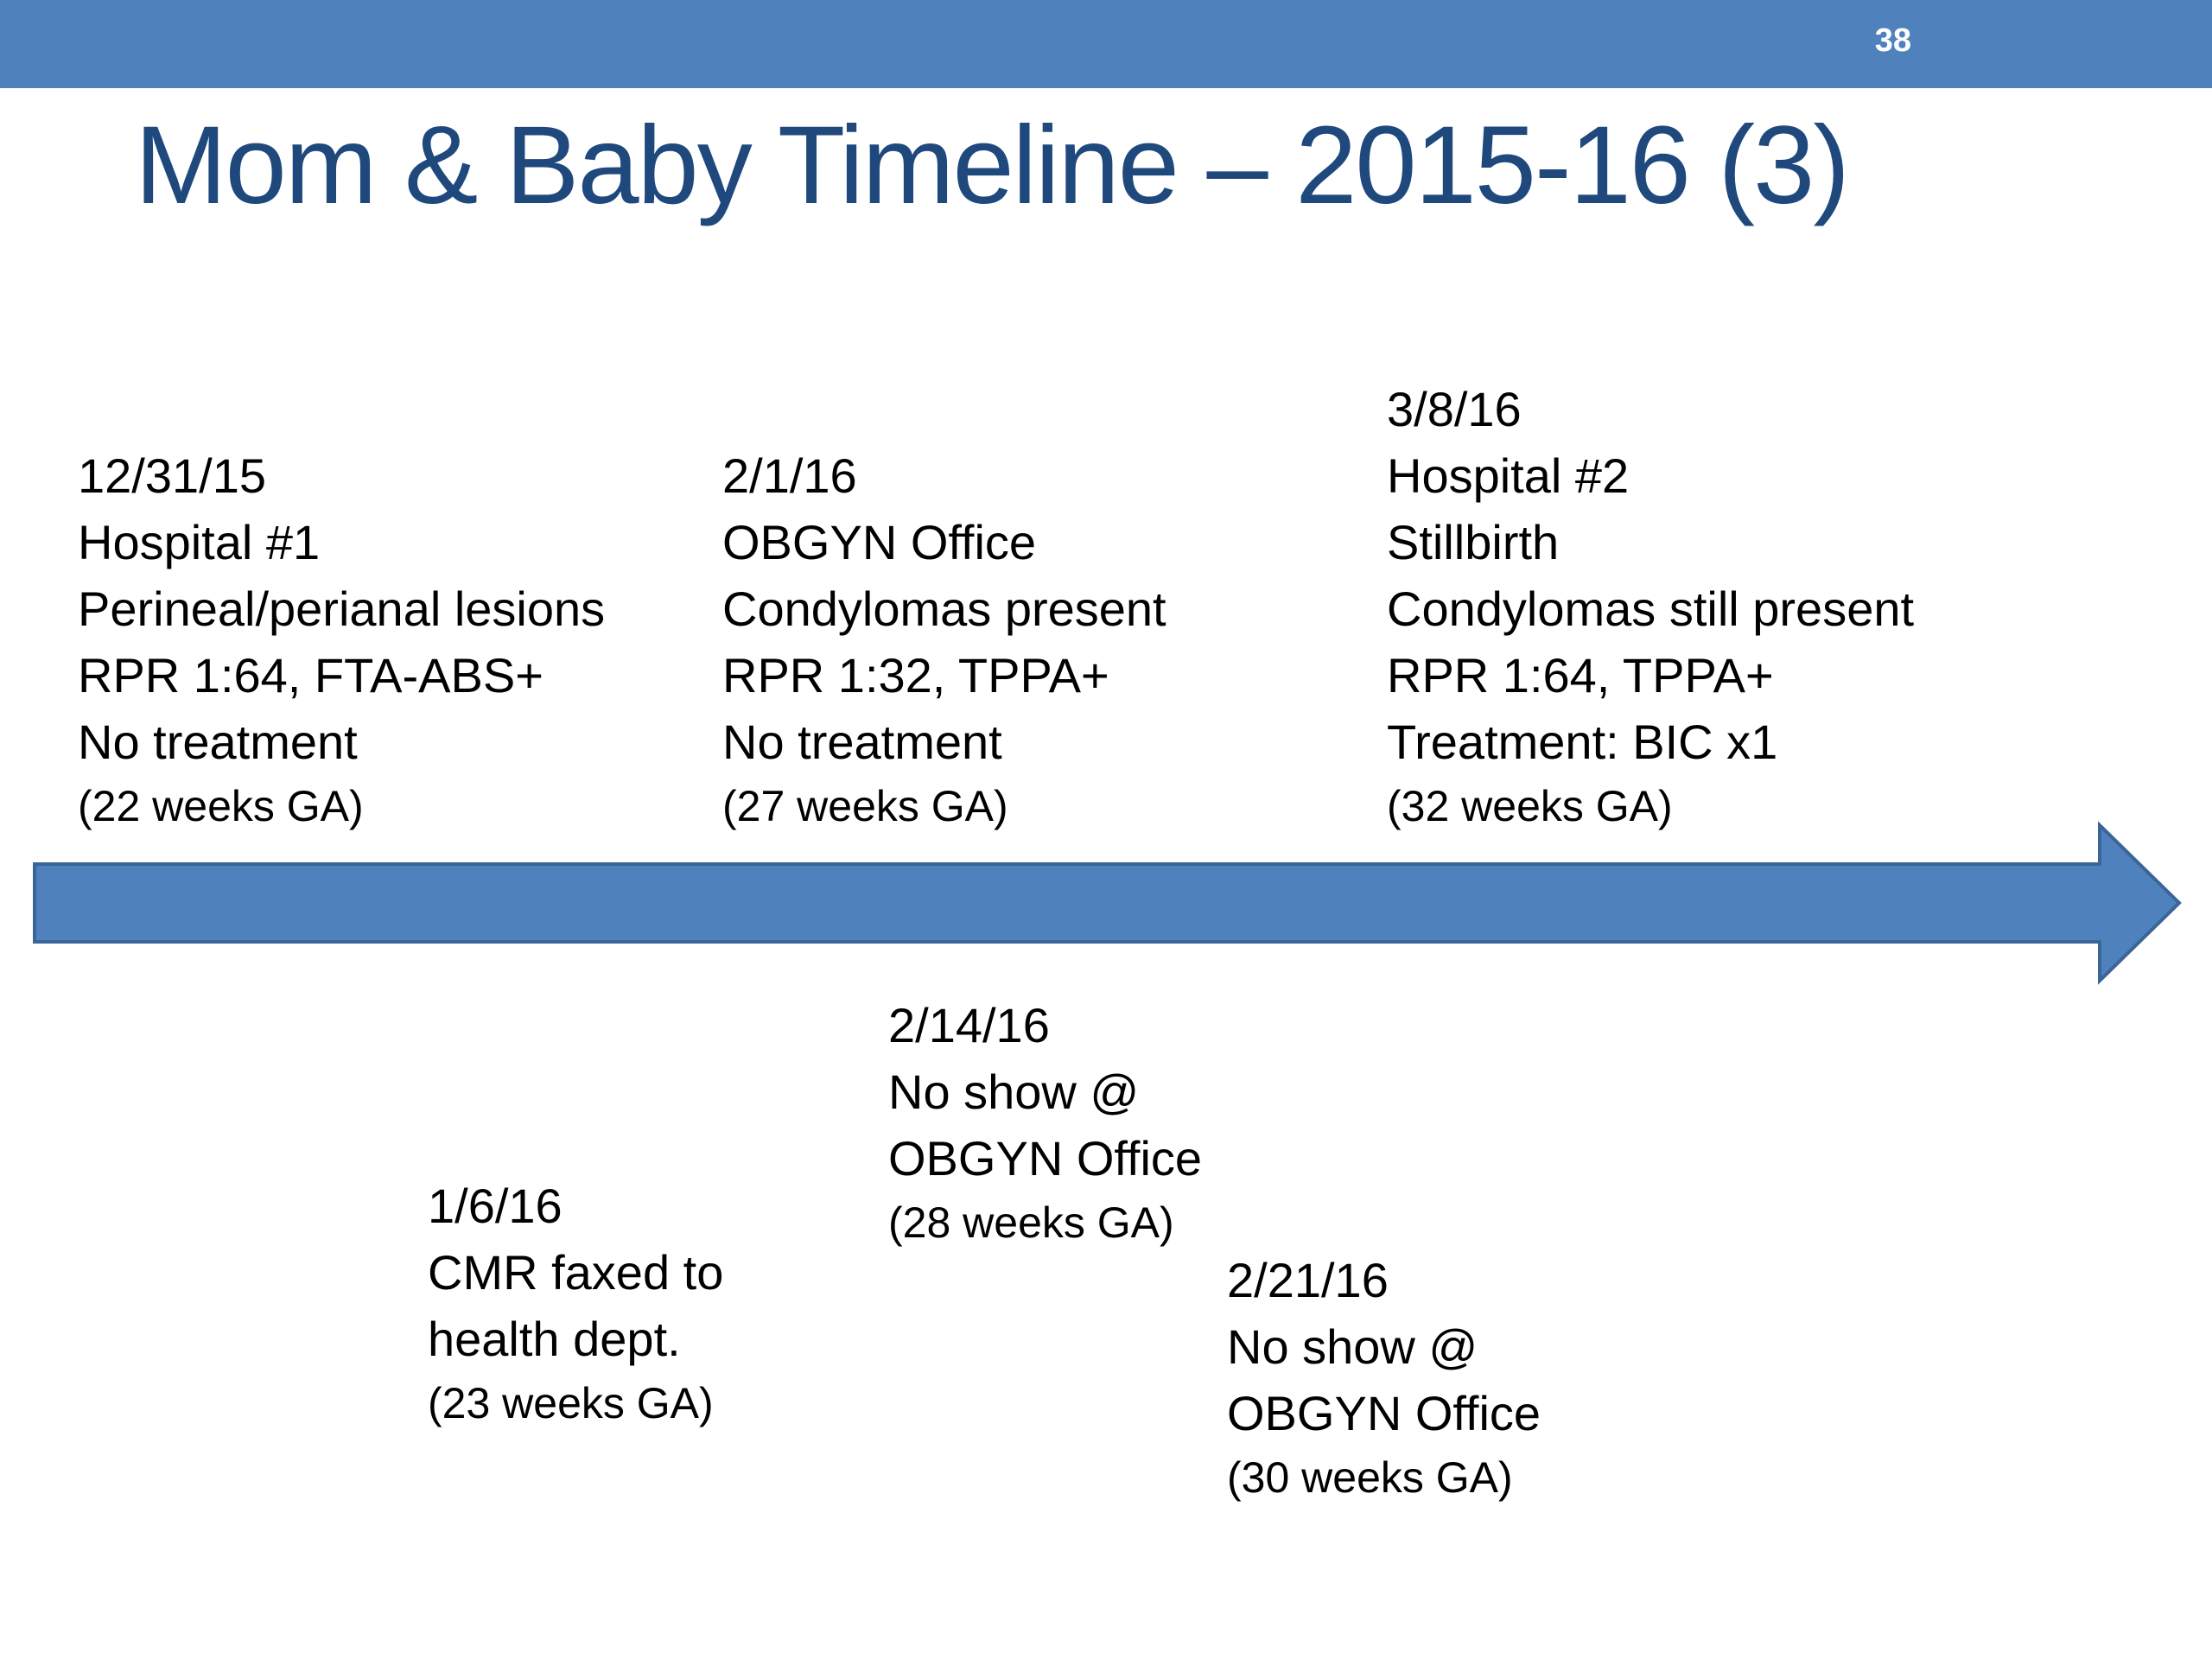  I want to click on event-lab-result: RPR 1:64, FTA-ABS+, so click(310, 675).